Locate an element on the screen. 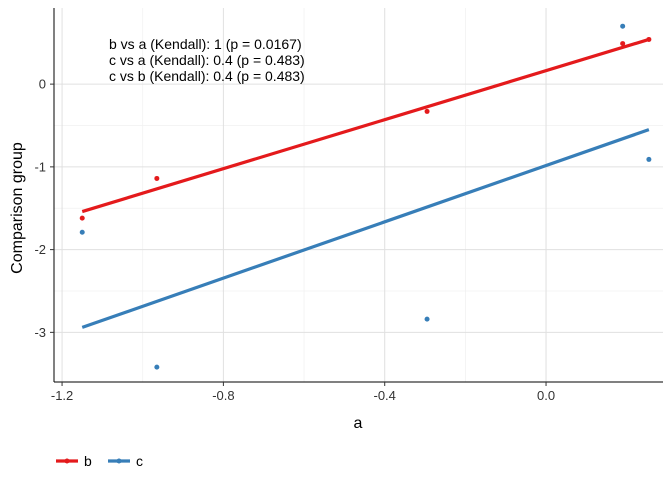 This screenshot has width=672, height=480. correlation-annotation: c vs a (Kendall): 0.4 (p = 0.483) is located at coordinates (207, 60).